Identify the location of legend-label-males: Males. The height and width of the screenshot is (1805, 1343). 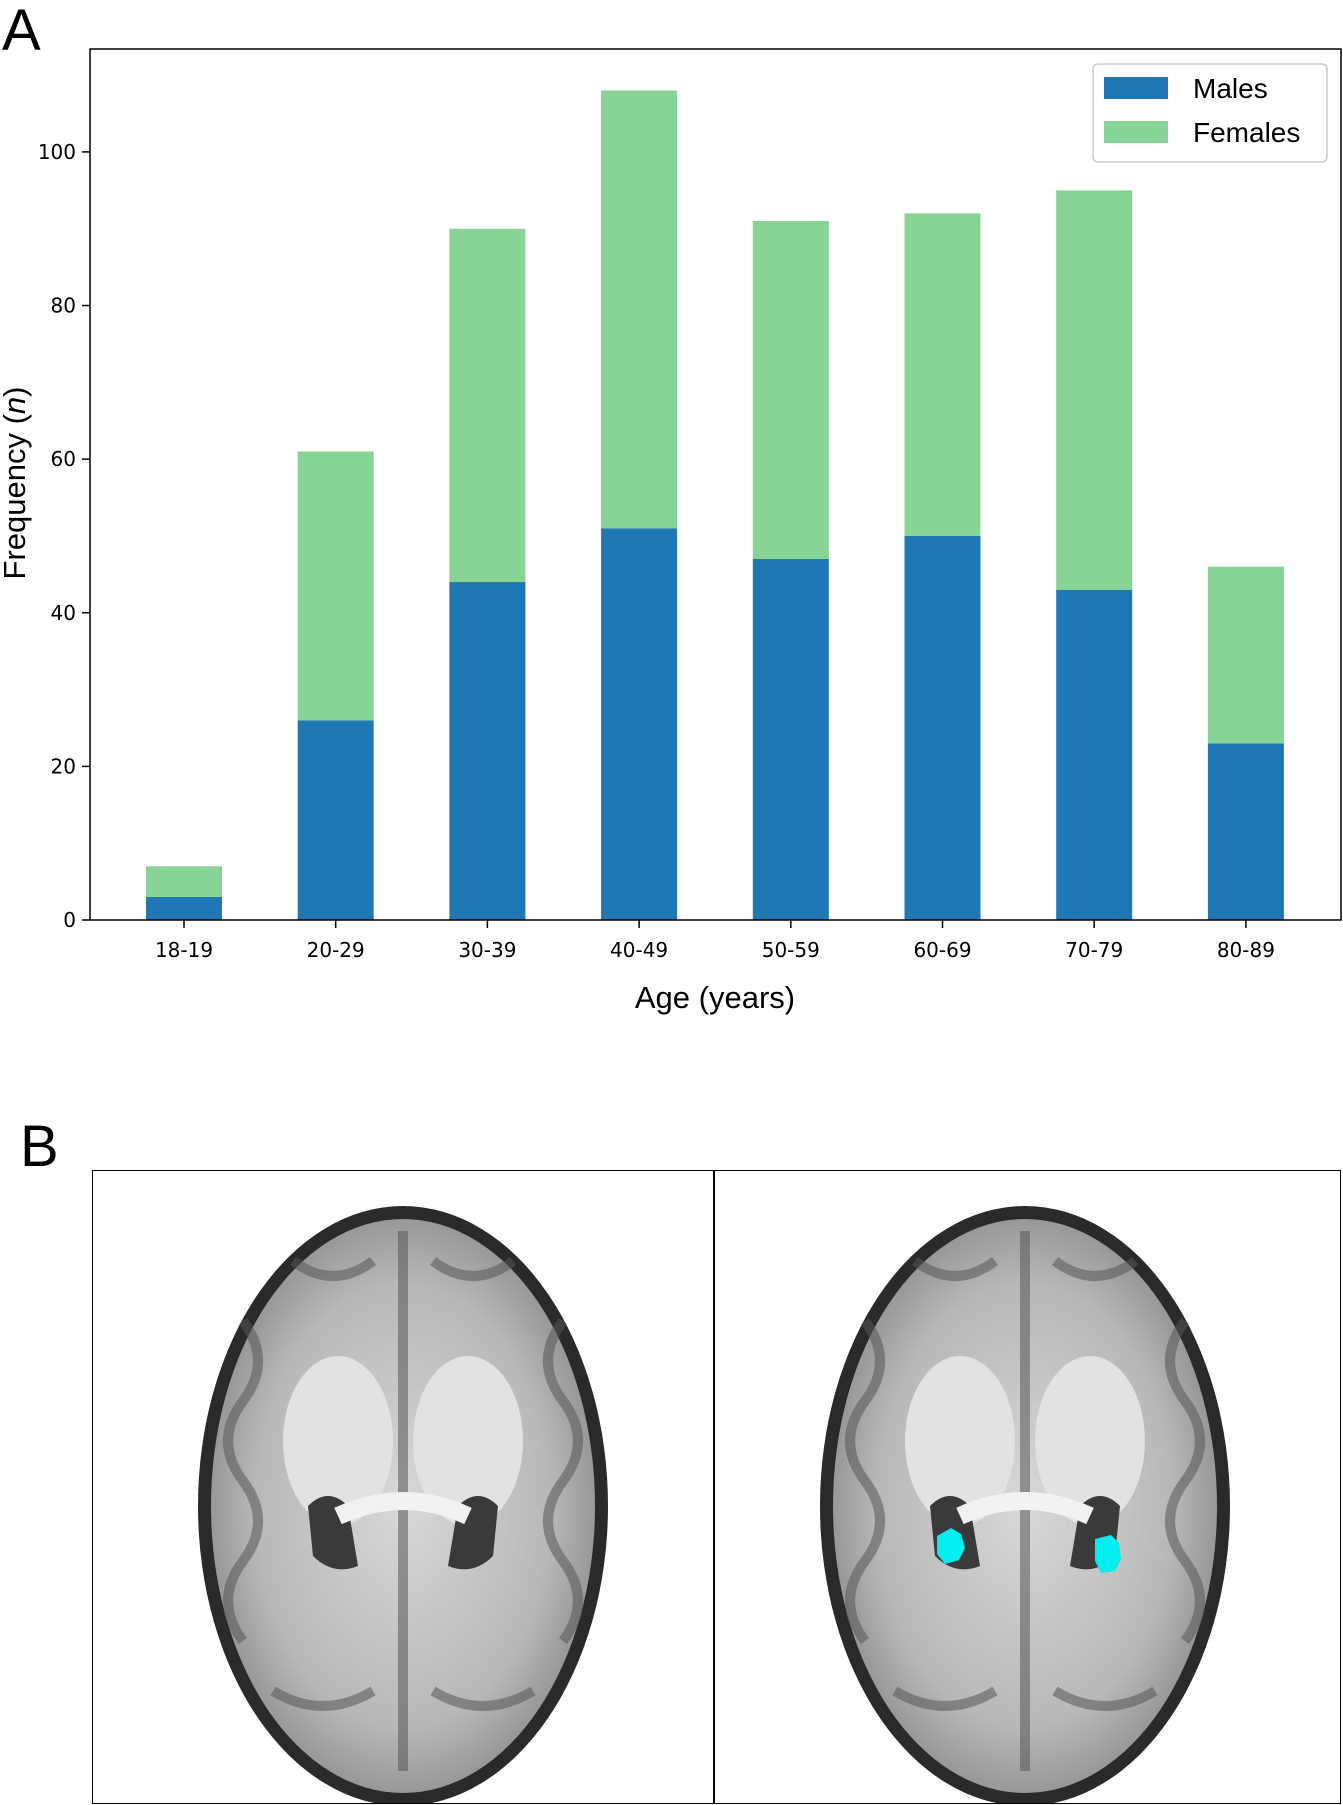
(1230, 88).